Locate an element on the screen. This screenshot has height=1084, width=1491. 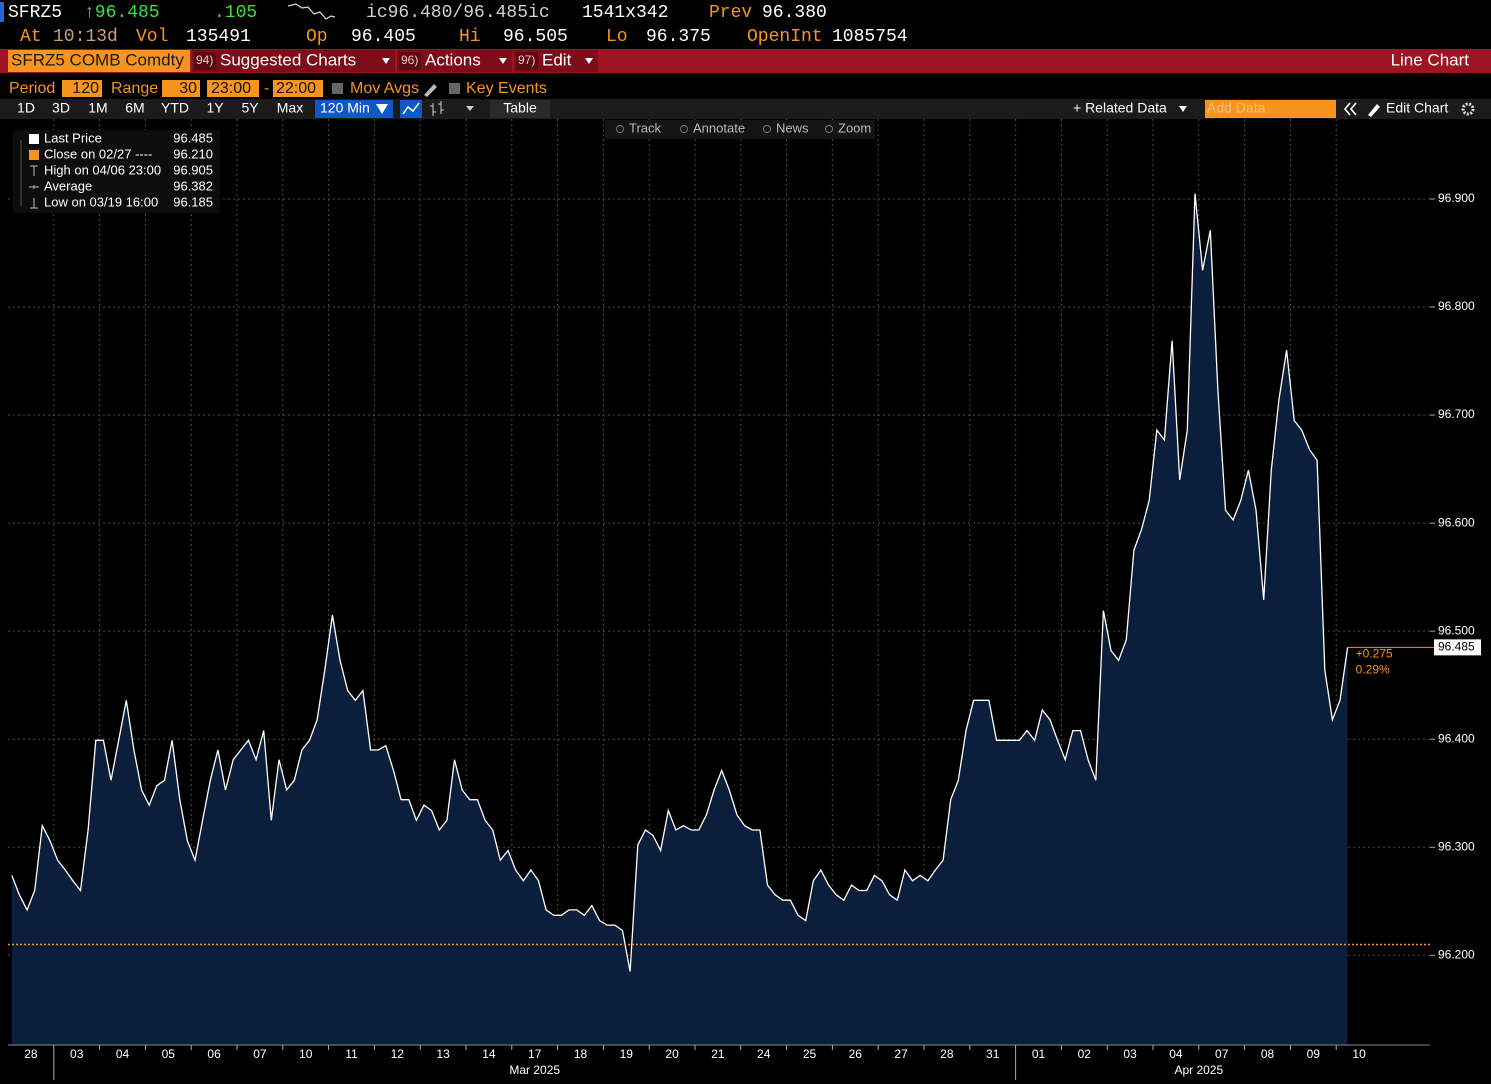
quote-field: At is located at coordinates (31, 37).